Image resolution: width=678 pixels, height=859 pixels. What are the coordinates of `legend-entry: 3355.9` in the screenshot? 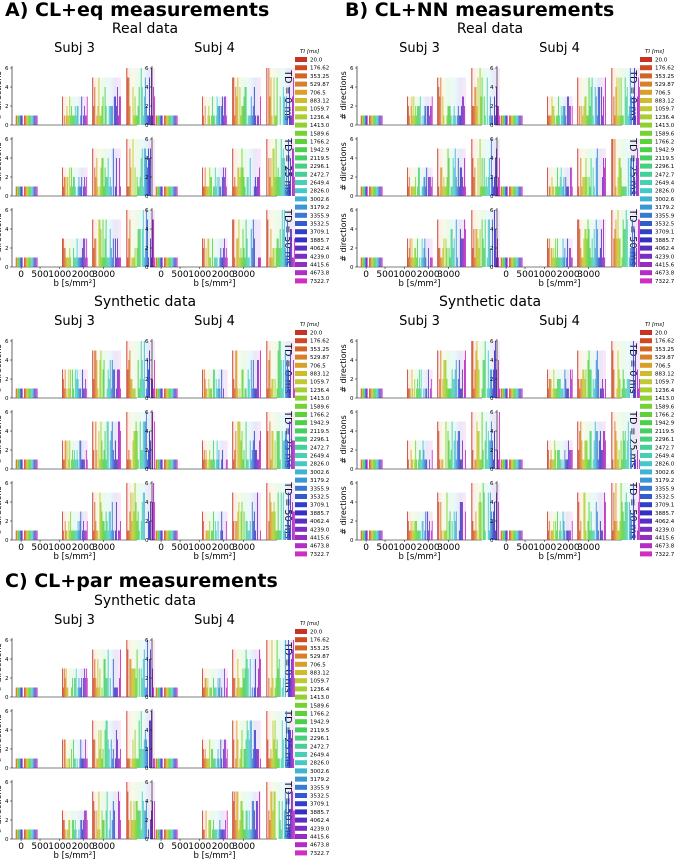 It's located at (320, 489).